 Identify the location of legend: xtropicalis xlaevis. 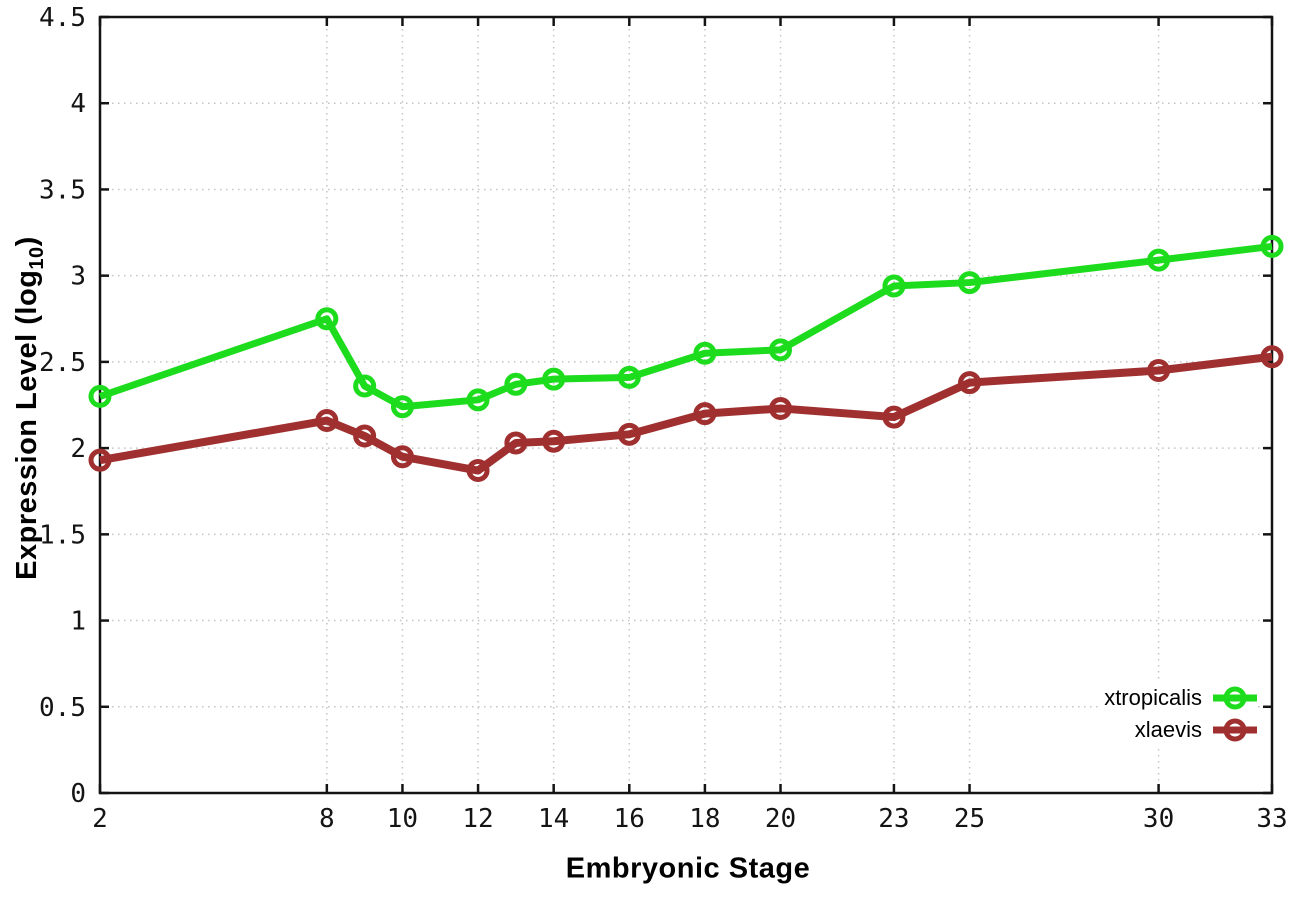
(1178, 714).